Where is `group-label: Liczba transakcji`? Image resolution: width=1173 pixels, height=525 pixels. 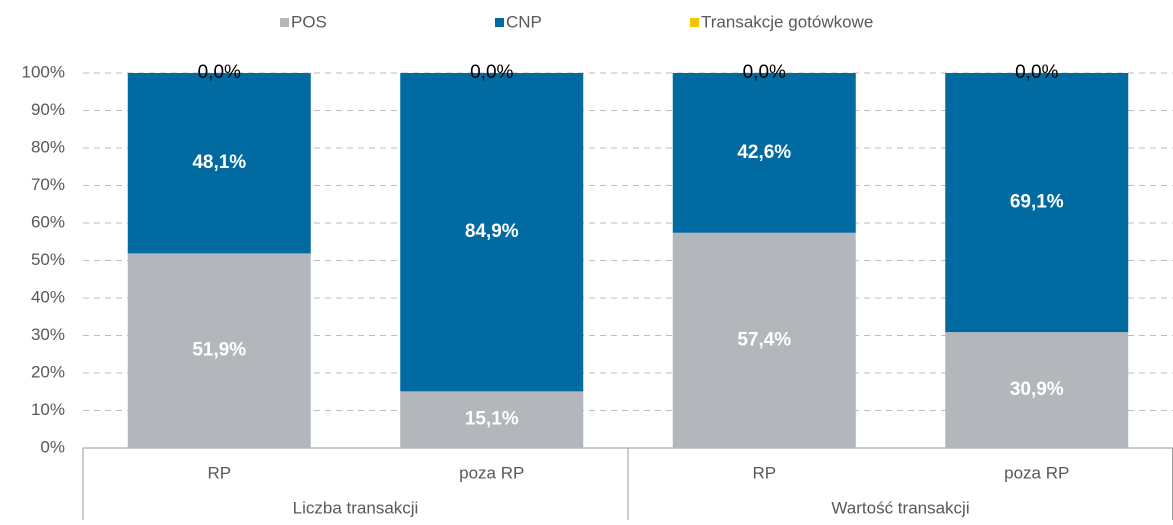 group-label: Liczba transakcji is located at coordinates (356, 507).